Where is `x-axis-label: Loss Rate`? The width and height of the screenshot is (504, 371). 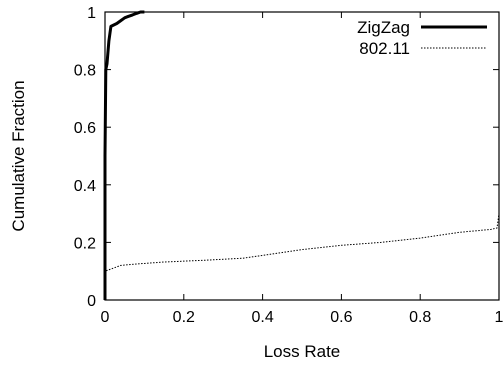 x-axis-label: Loss Rate is located at coordinates (302, 351).